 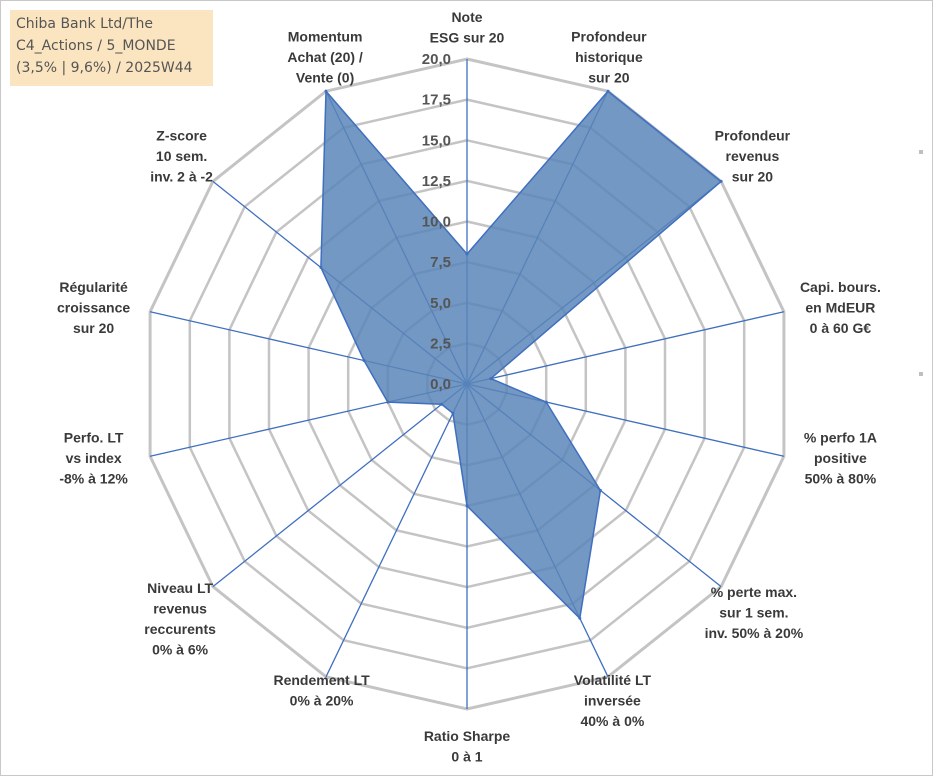 What do you see at coordinates (752, 177) in the screenshot?
I see `axis-label-3-line-3: sur 20` at bounding box center [752, 177].